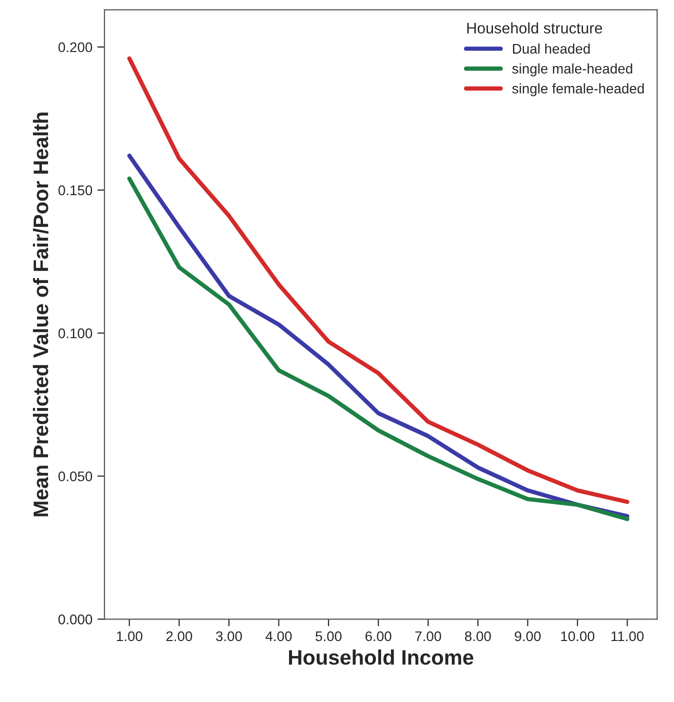 This screenshot has height=702, width=674. I want to click on x-tick-label: 10.00, so click(577, 636).